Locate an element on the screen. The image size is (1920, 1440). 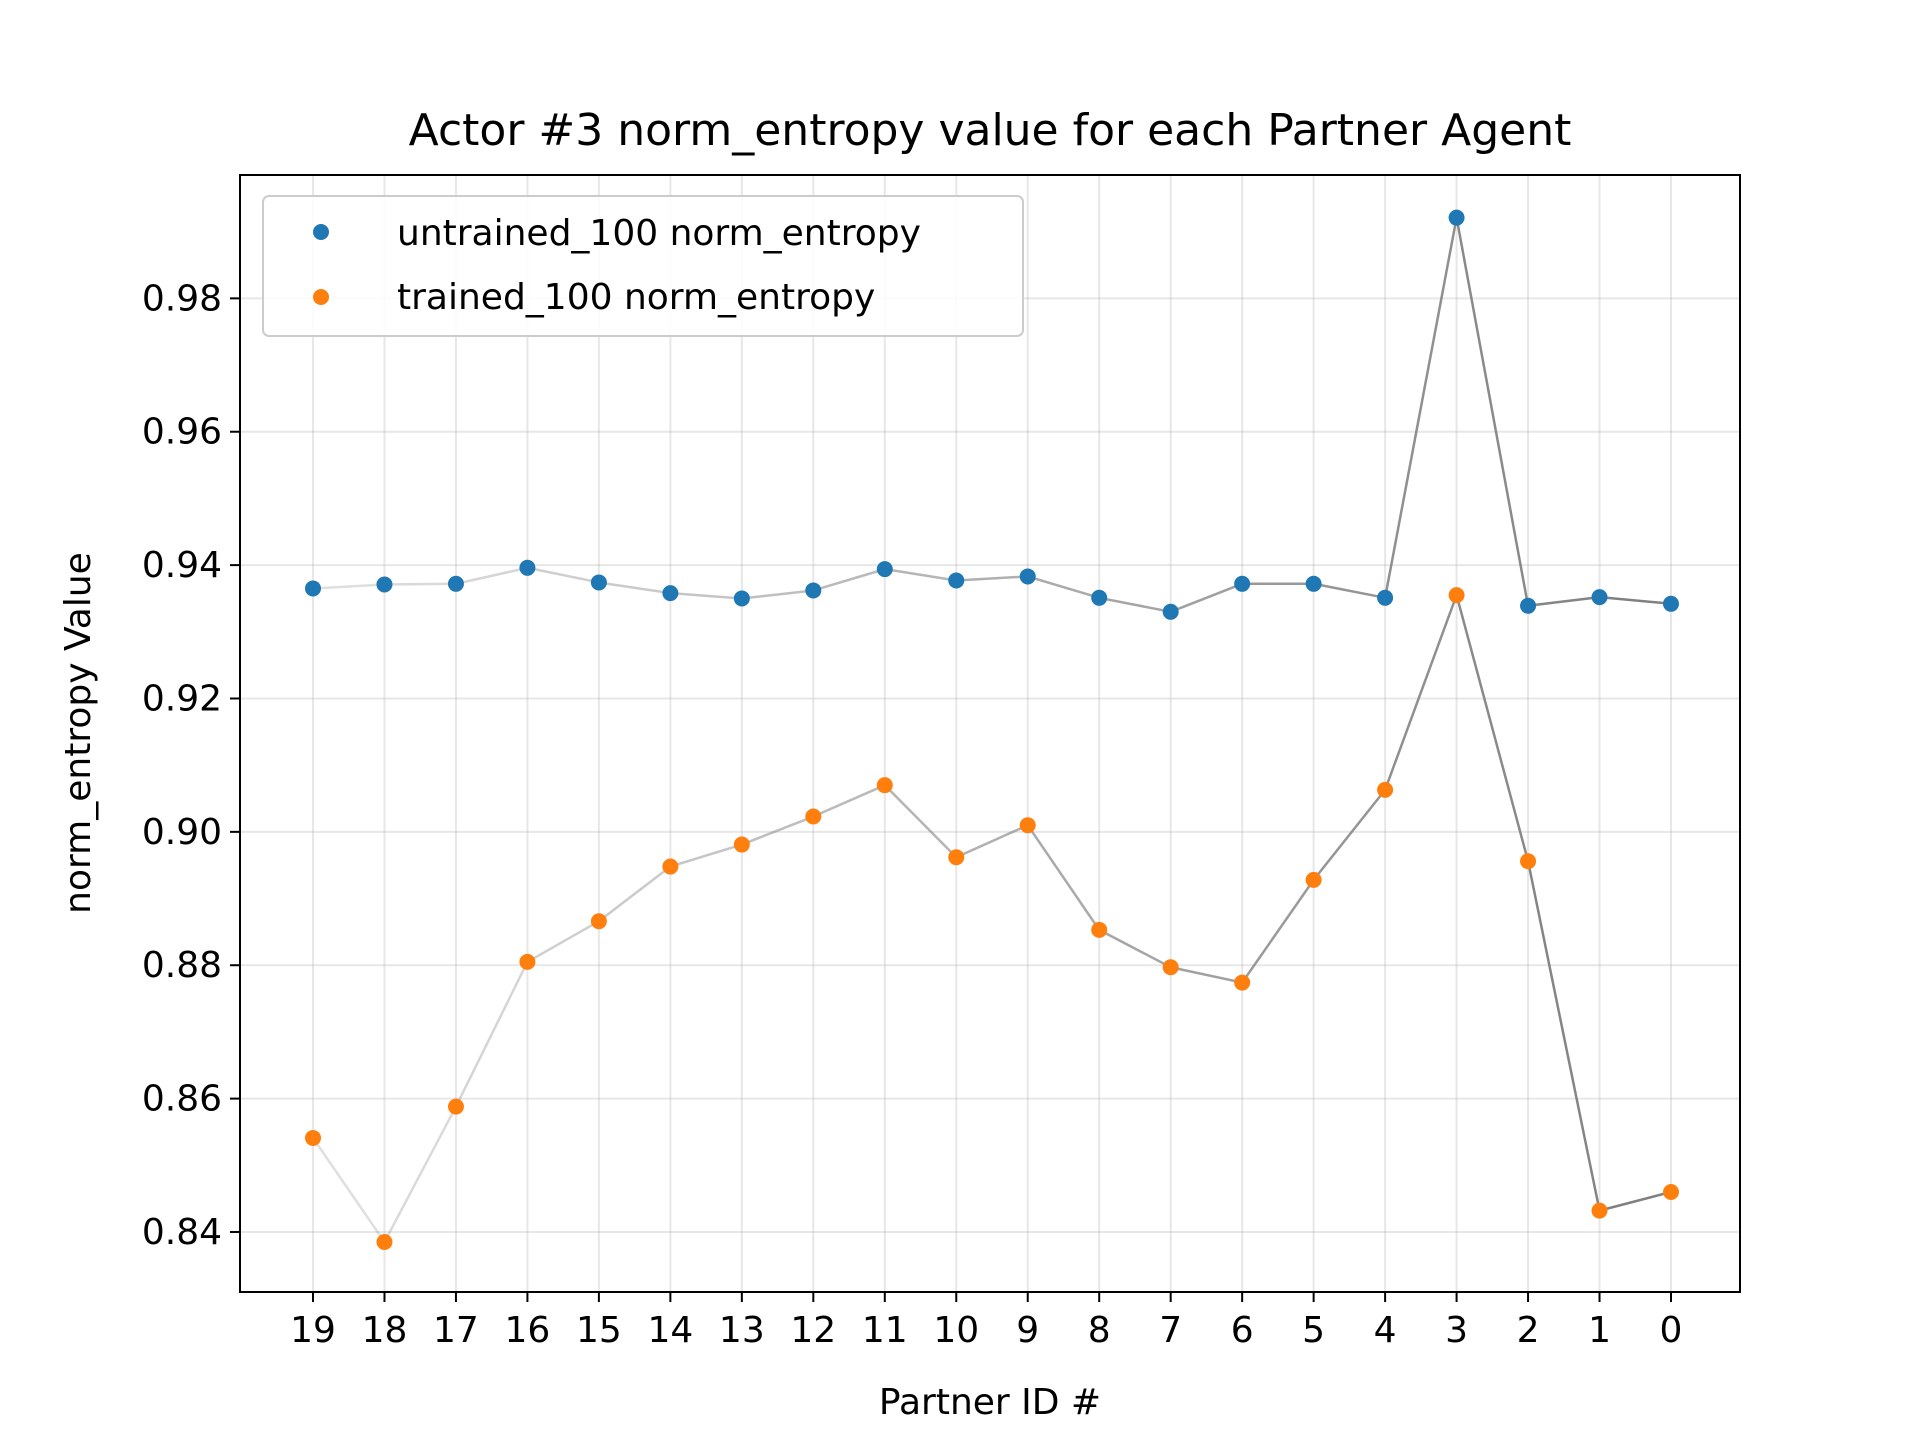
y-tick-label: 0.96 is located at coordinates (182, 432).